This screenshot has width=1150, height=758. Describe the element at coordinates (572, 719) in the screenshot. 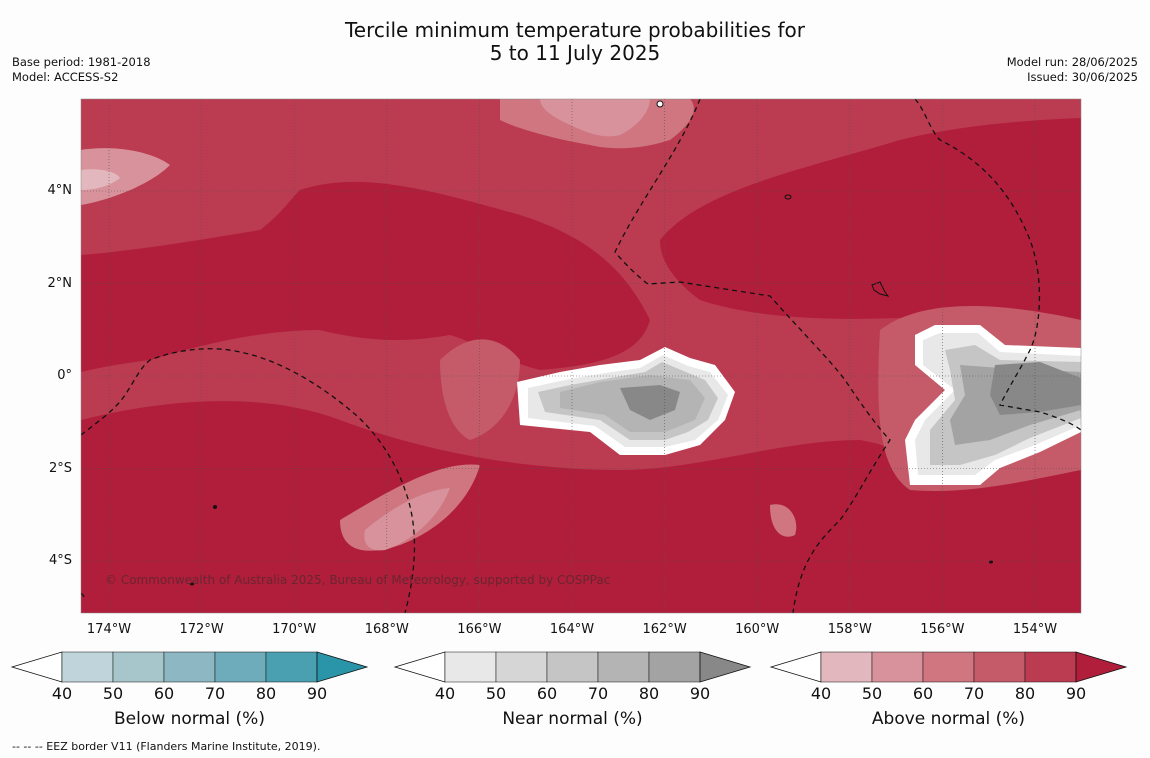

I see `colorbar-label: Near normal (%)` at that location.